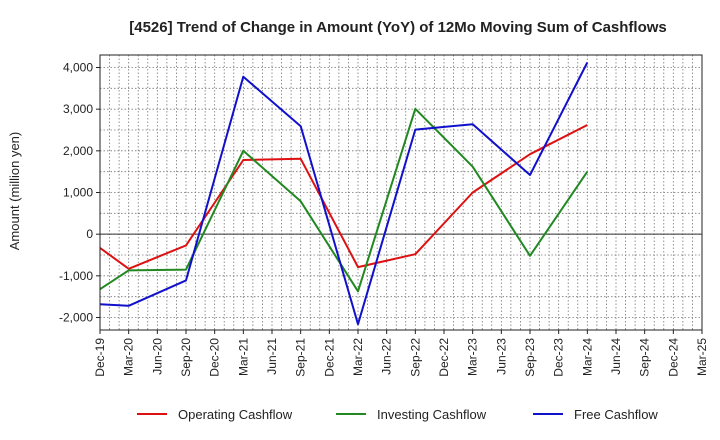 The image size is (720, 440). Describe the element at coordinates (616, 414) in the screenshot. I see `legend-label: Free Cashflow` at that location.